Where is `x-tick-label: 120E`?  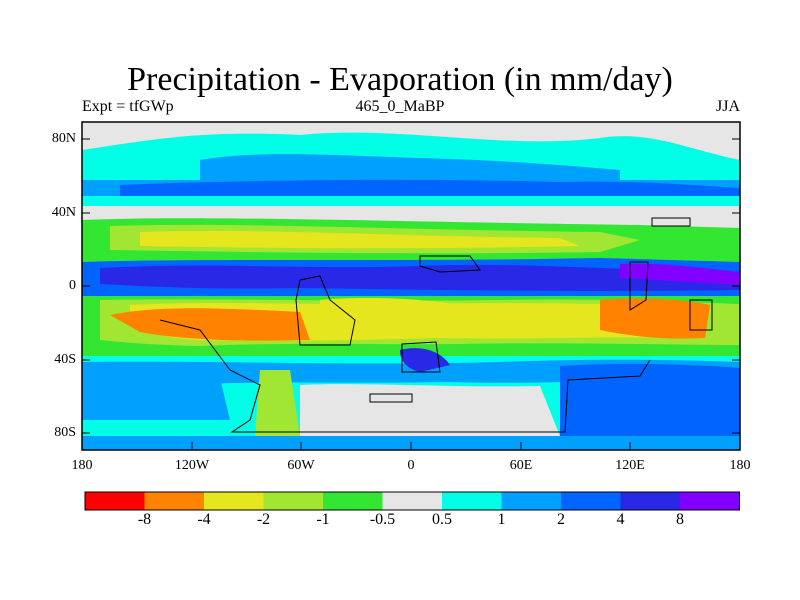 x-tick-label: 120E is located at coordinates (630, 465).